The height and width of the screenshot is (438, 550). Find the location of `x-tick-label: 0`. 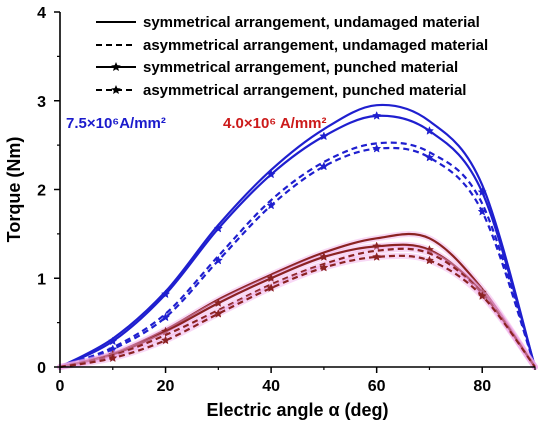

x-tick-label: 0 is located at coordinates (60, 386).